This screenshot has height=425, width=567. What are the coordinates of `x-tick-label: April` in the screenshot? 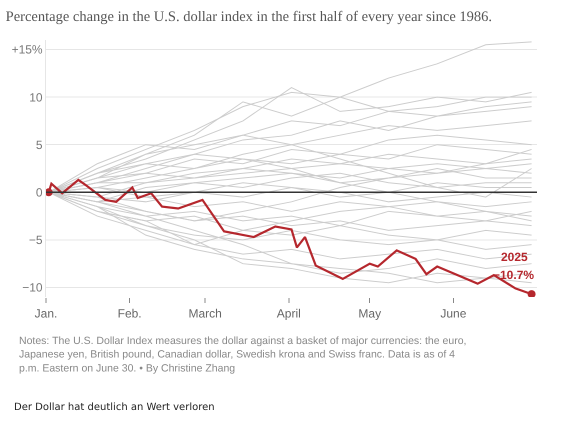 It's located at (288, 313).